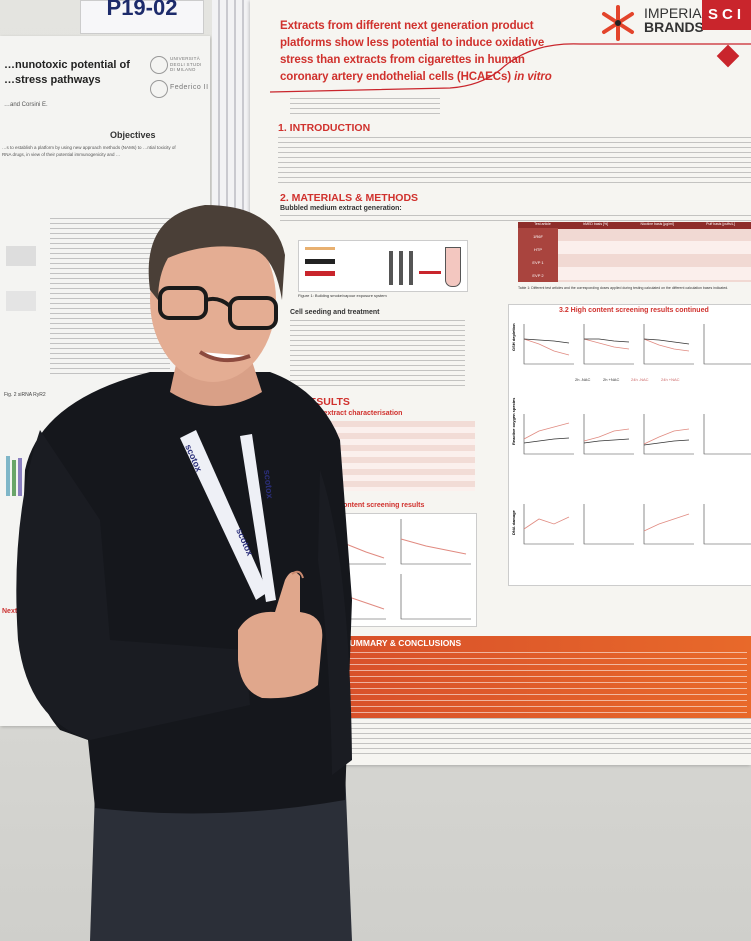 The height and width of the screenshot is (941, 751). I want to click on conclusions-text, so click(545, 683).